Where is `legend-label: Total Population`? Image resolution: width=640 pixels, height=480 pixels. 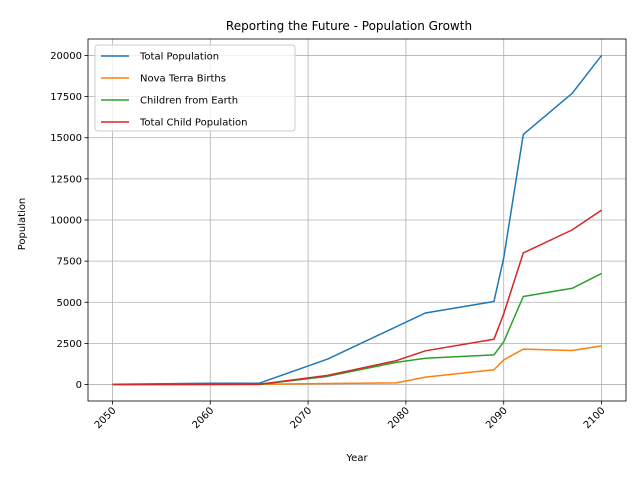 legend-label: Total Population is located at coordinates (179, 57).